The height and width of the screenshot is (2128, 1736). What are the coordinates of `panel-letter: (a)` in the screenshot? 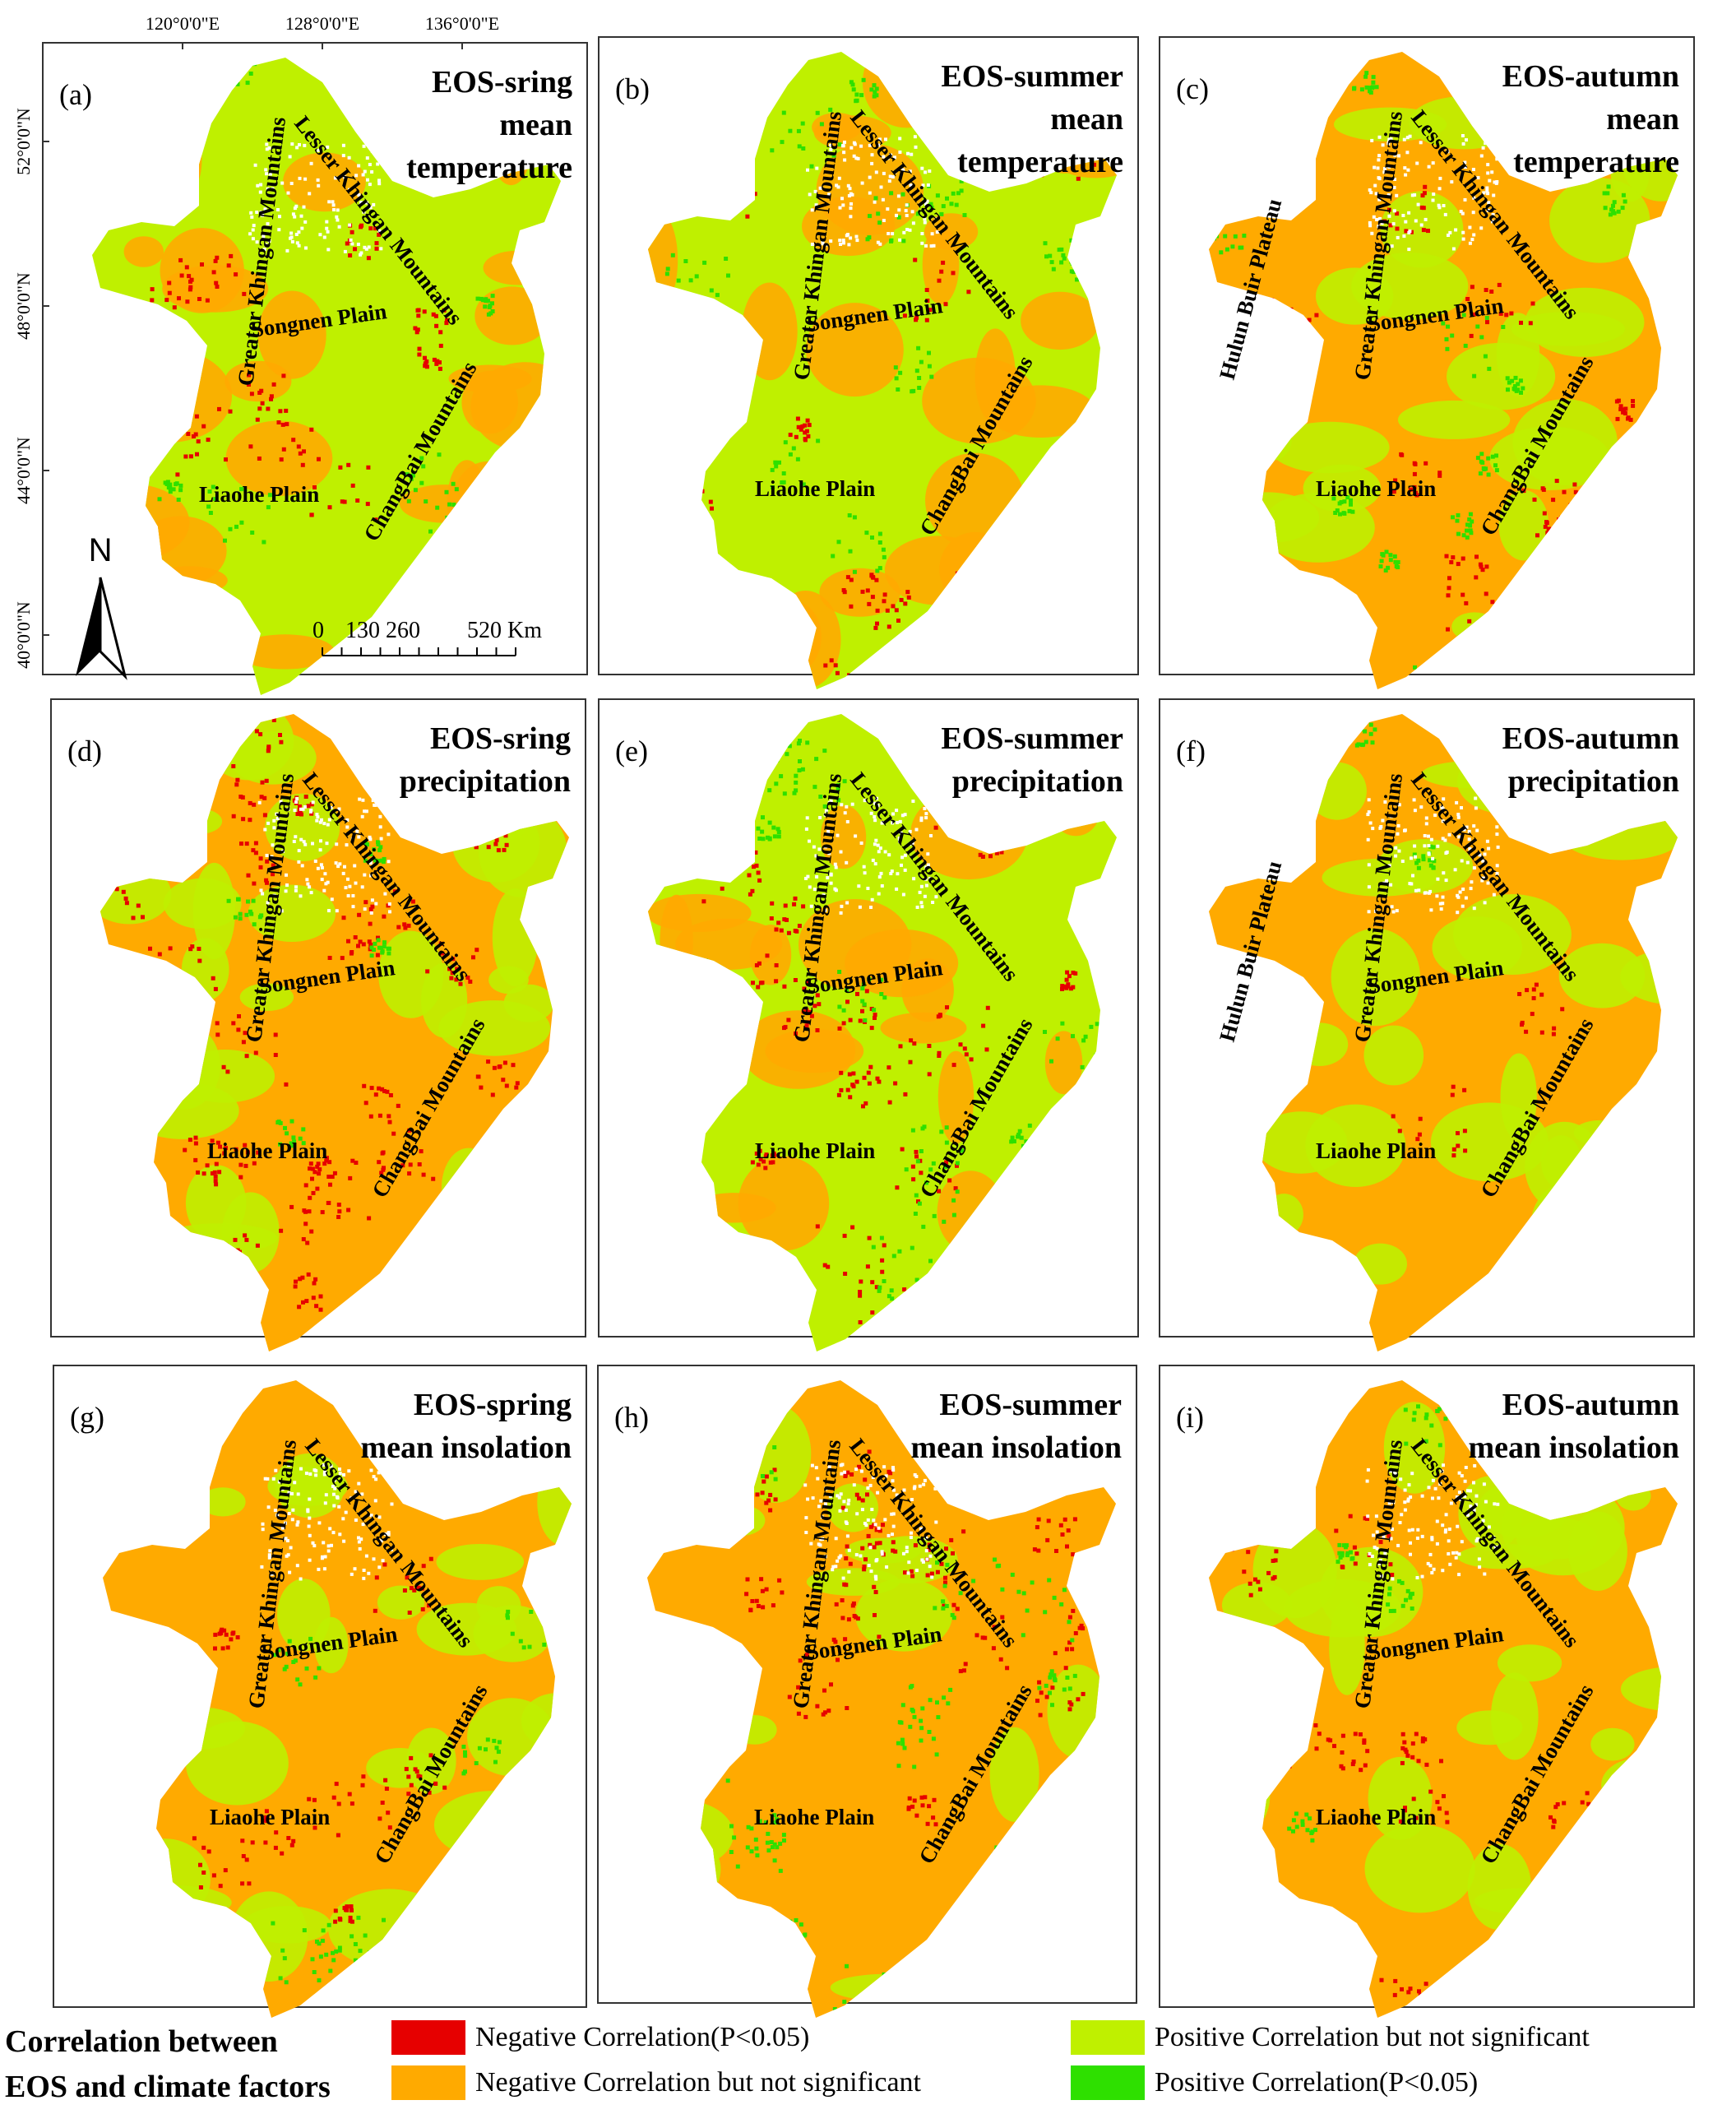 It's located at (75, 94).